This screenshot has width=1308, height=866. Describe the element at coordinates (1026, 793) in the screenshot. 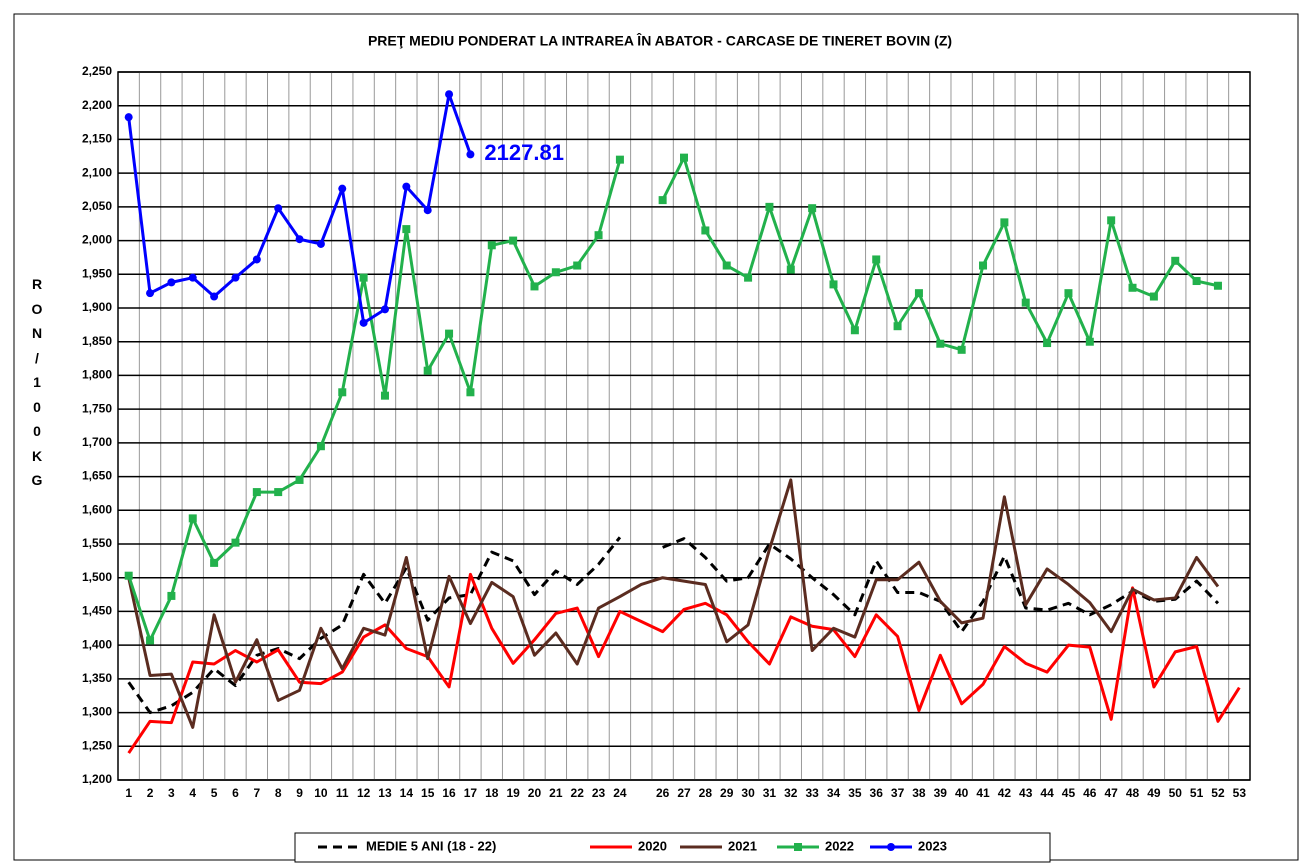

I see `x-tick-label: 43` at that location.